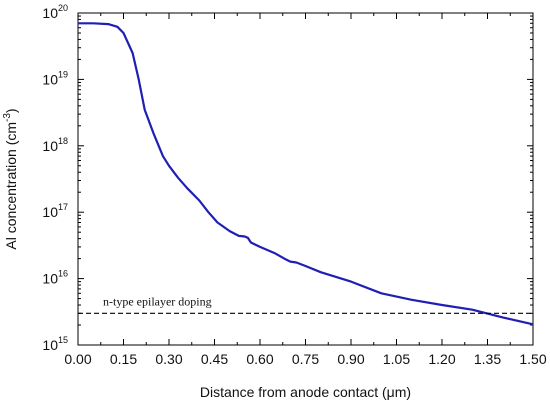 The width and height of the screenshot is (550, 404). Describe the element at coordinates (11, 110) in the screenshot. I see `y-axis-title-close: )` at that location.